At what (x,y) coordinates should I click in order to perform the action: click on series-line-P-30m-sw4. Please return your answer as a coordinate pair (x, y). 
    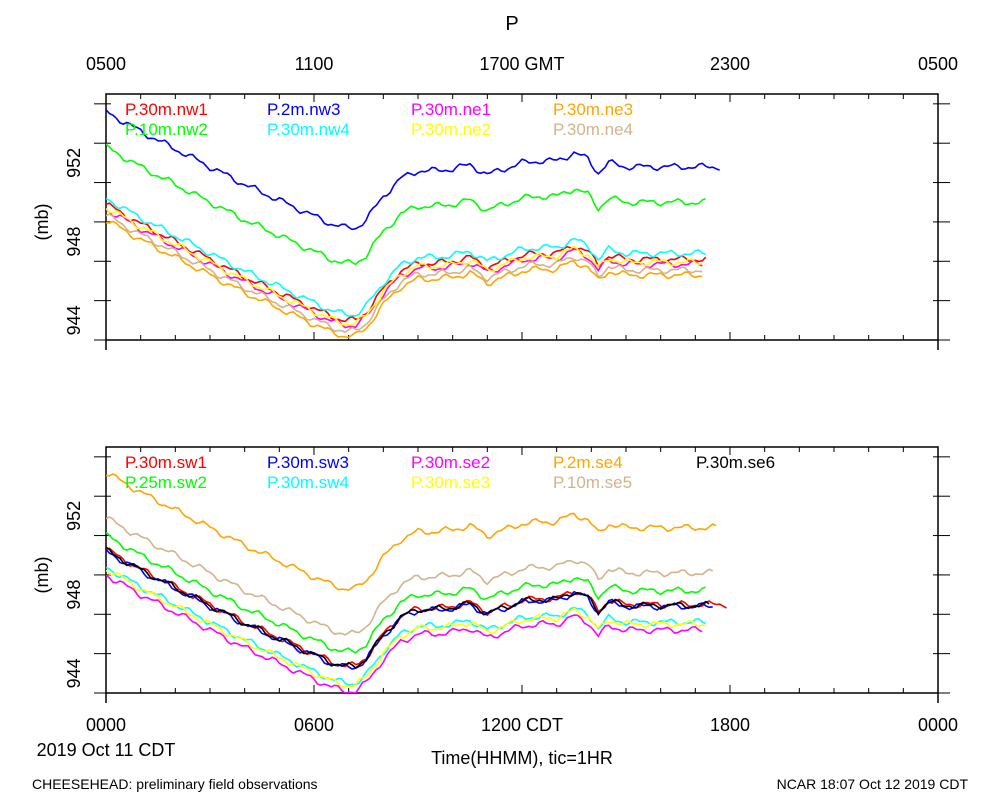
    Looking at the image, I should click on (406, 626).